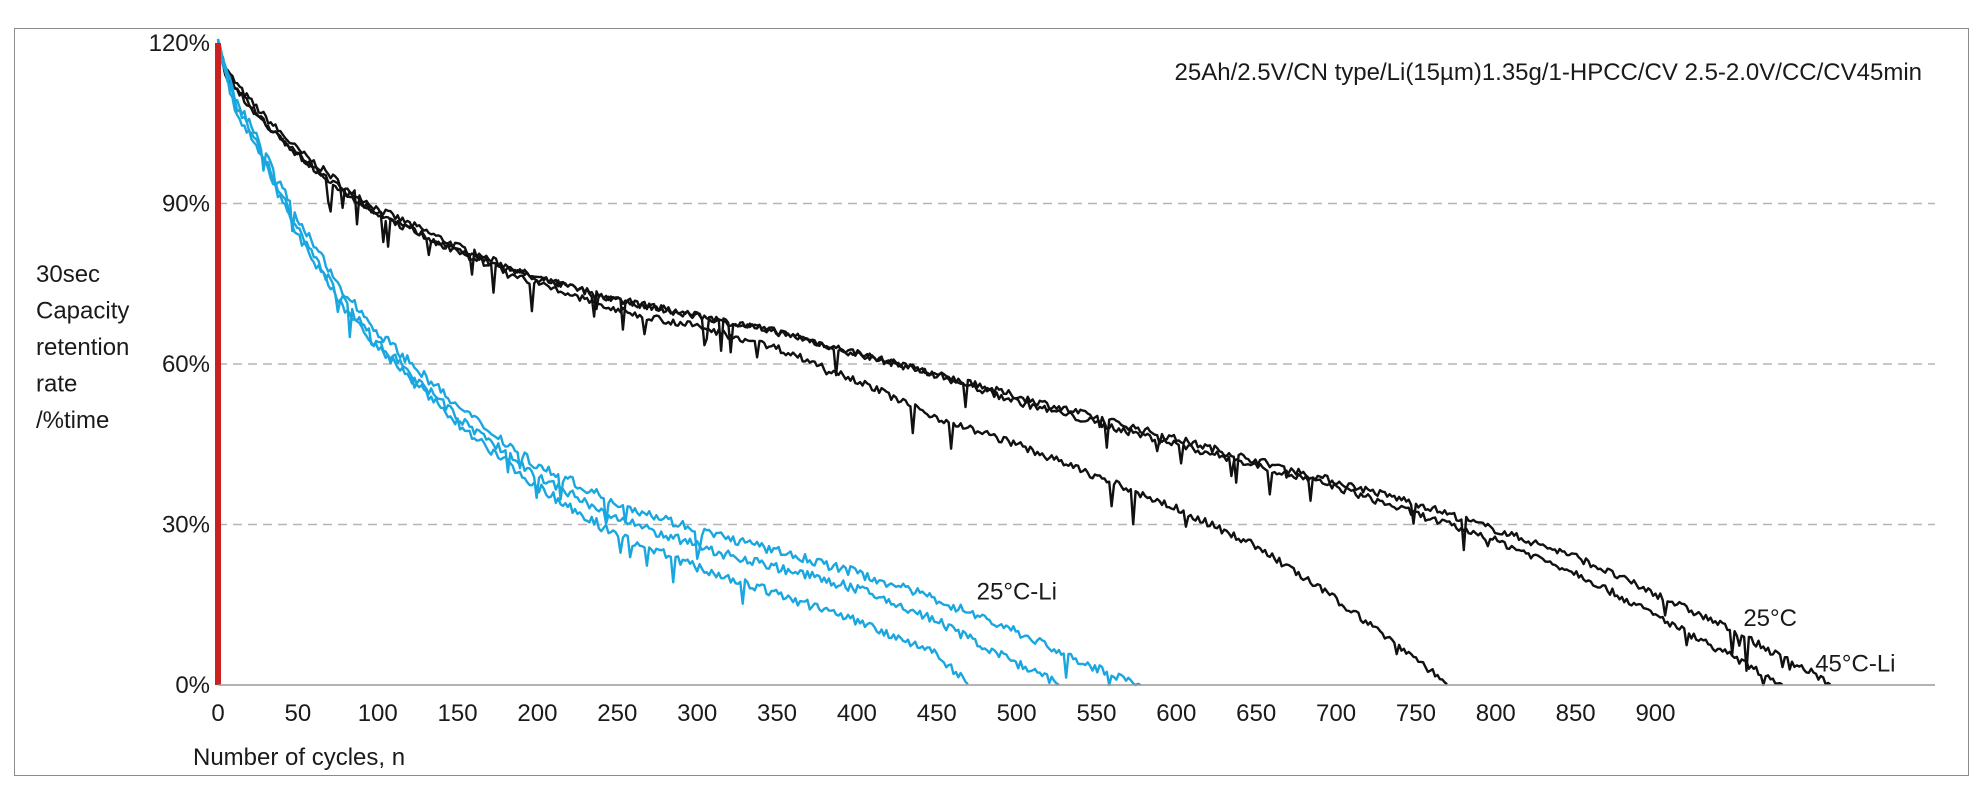 The image size is (1983, 793). Describe the element at coordinates (697, 713) in the screenshot. I see `x-tick-label: 300` at that location.